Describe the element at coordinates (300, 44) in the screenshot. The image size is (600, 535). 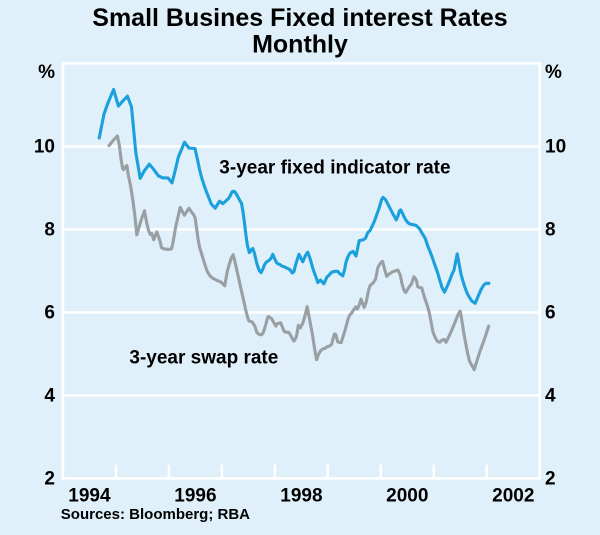
I see `svg-text: Monthly` at that location.